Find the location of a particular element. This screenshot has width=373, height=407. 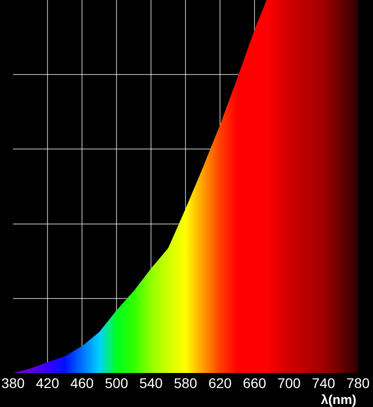

x-tick-label: 620 is located at coordinates (220, 383).